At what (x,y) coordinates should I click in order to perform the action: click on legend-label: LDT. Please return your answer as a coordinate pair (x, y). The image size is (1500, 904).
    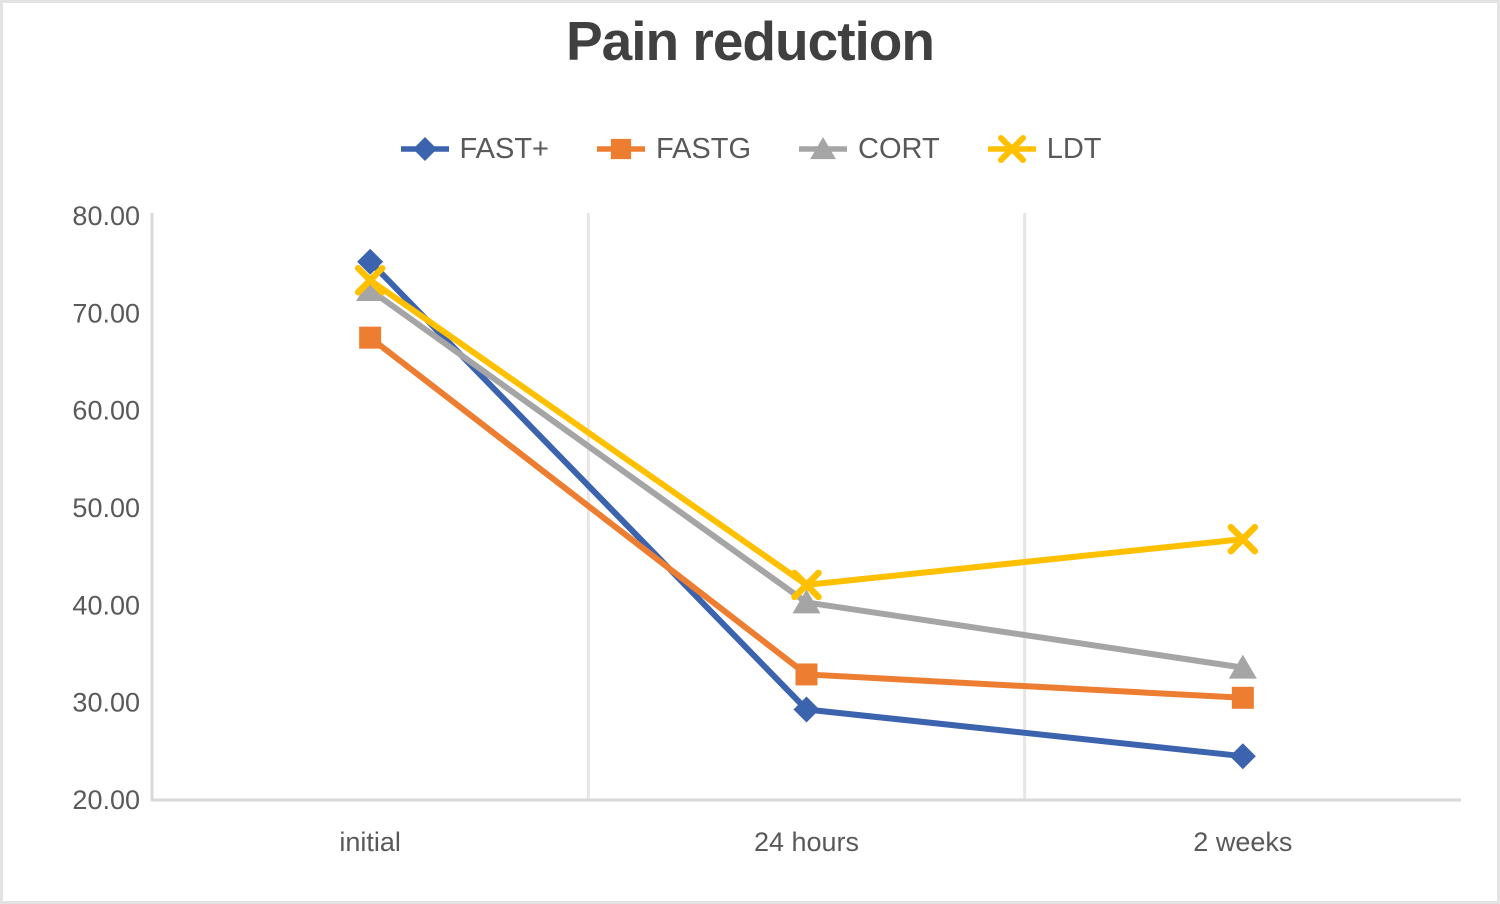
    Looking at the image, I should click on (1074, 148).